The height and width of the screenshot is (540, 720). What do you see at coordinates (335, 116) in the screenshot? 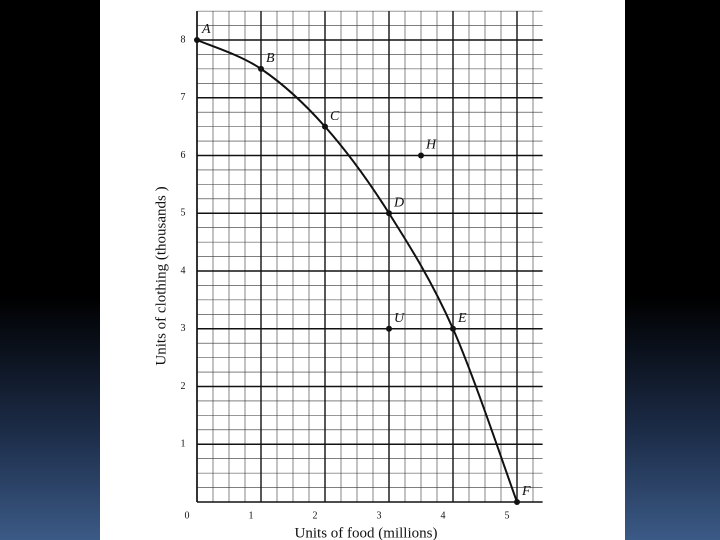
I see `point-label: C` at bounding box center [335, 116].